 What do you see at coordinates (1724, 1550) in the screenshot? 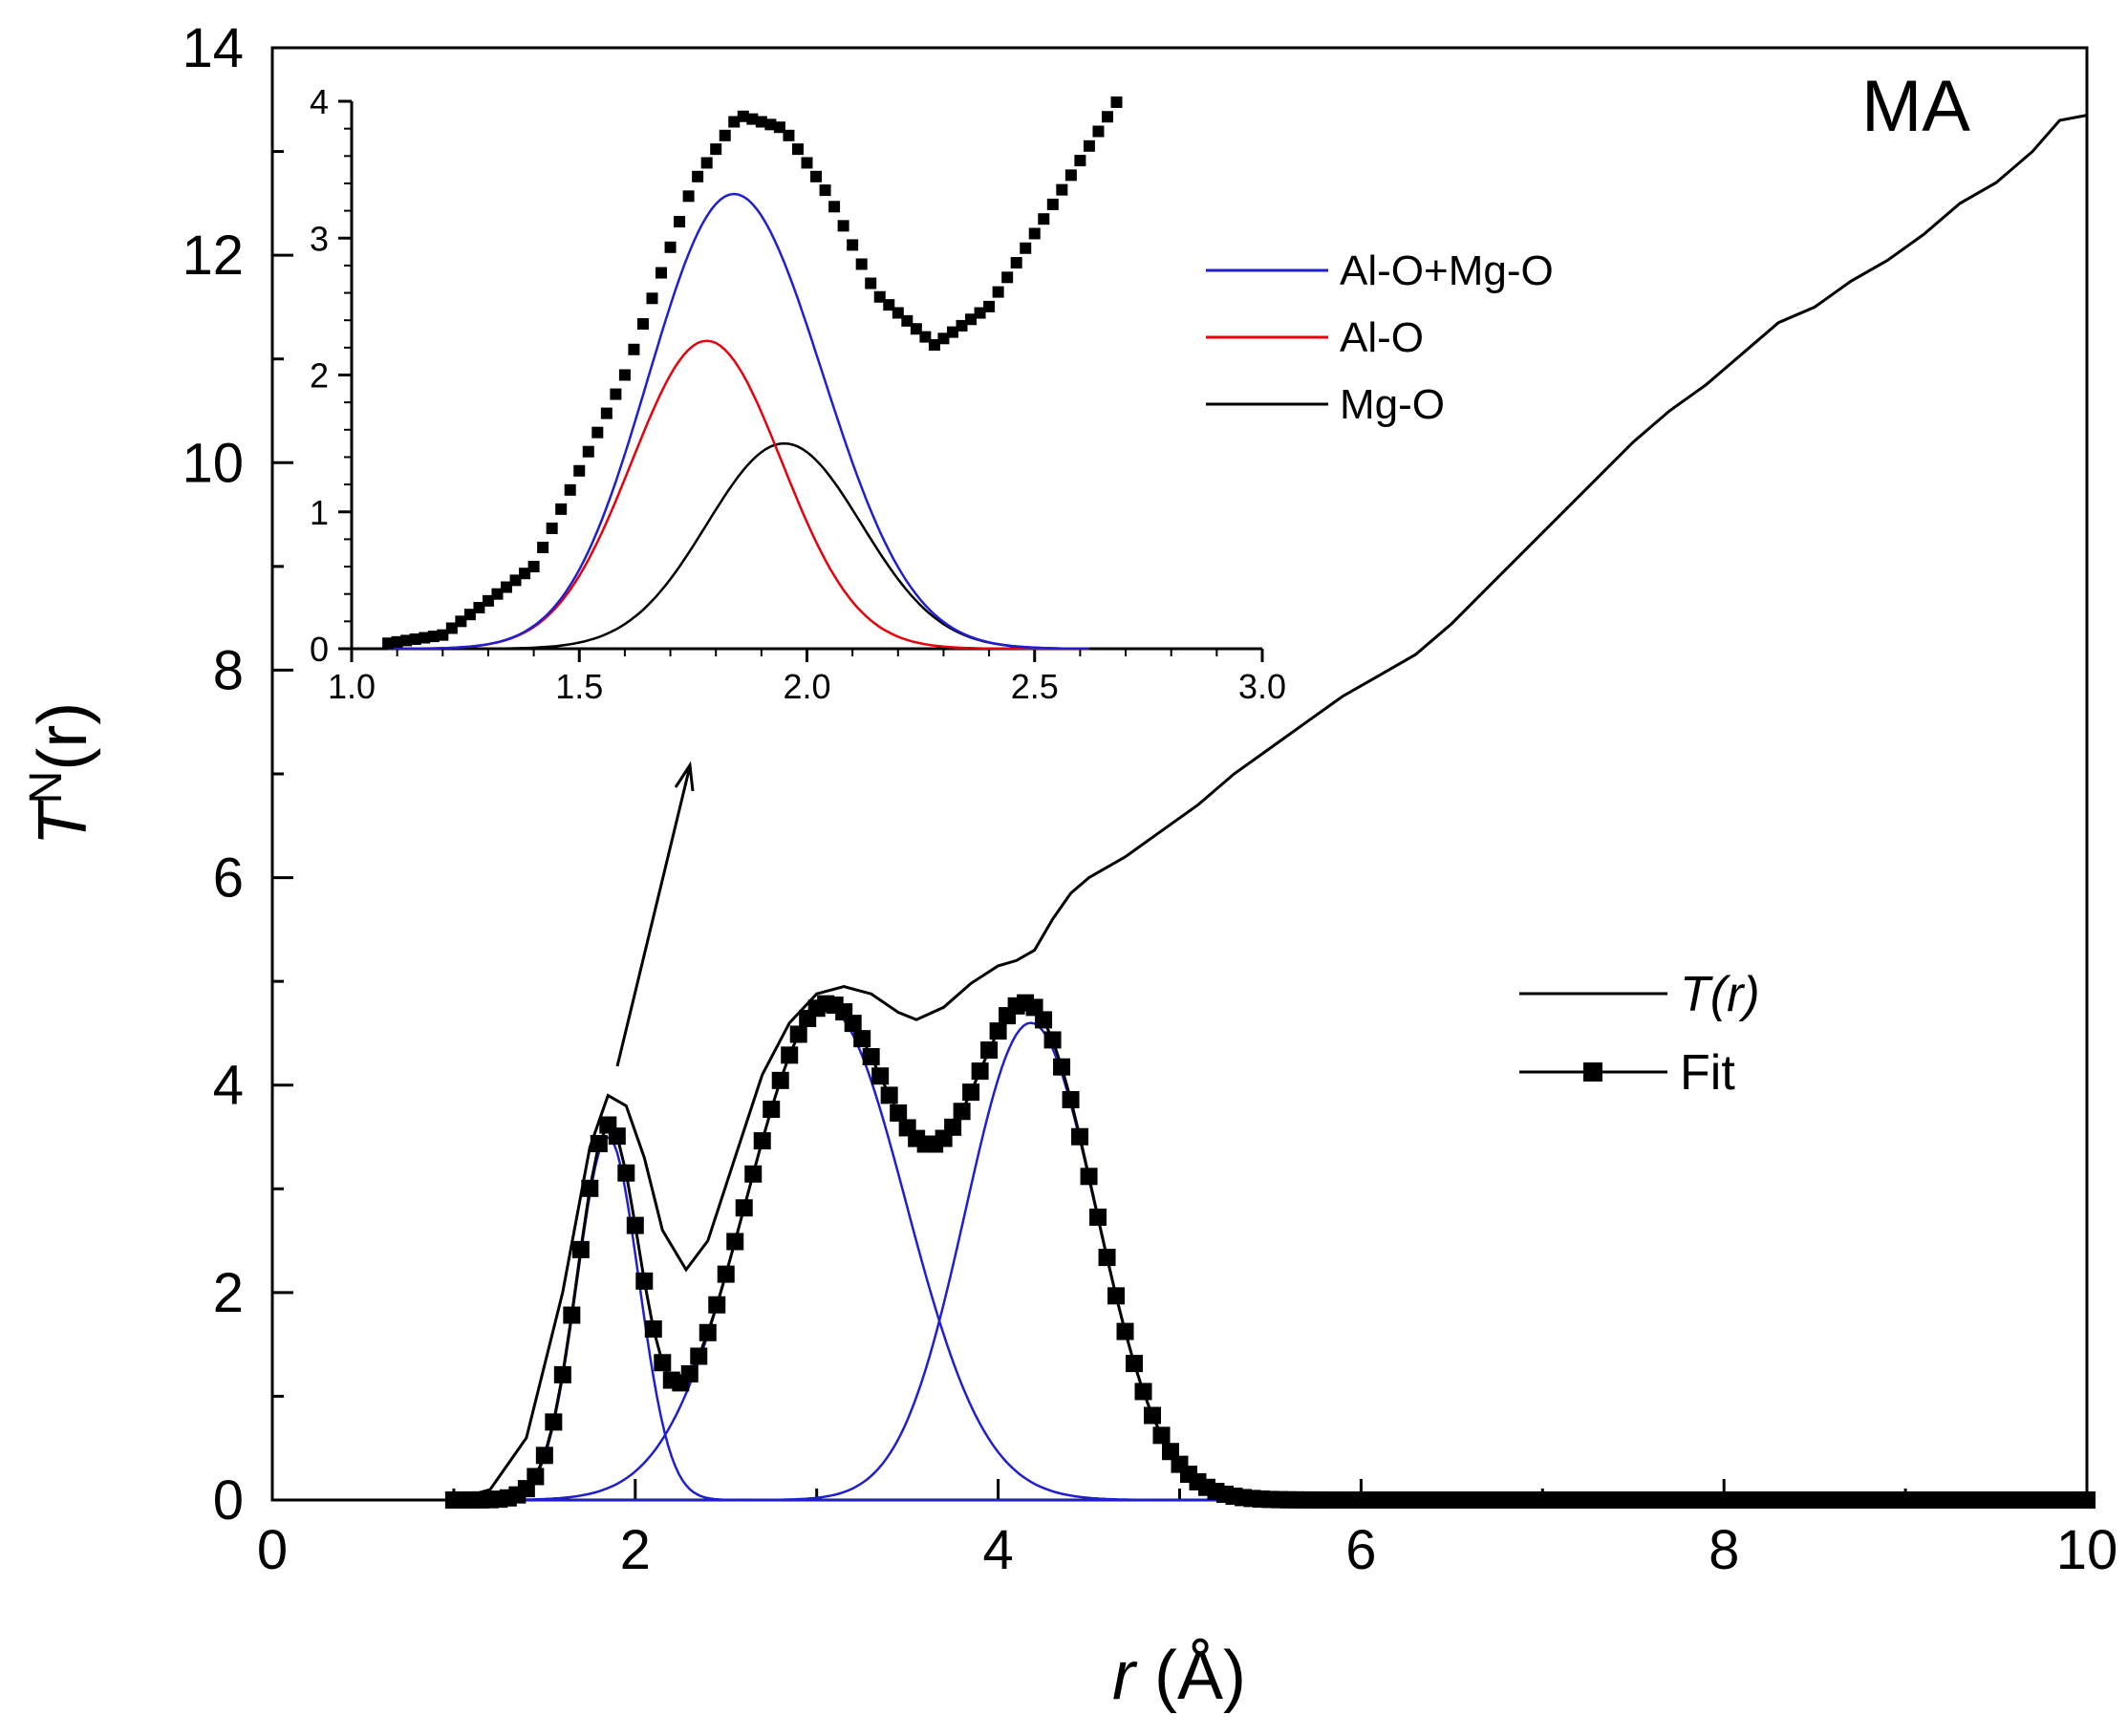
I see `x-tick-label: 8` at bounding box center [1724, 1550].